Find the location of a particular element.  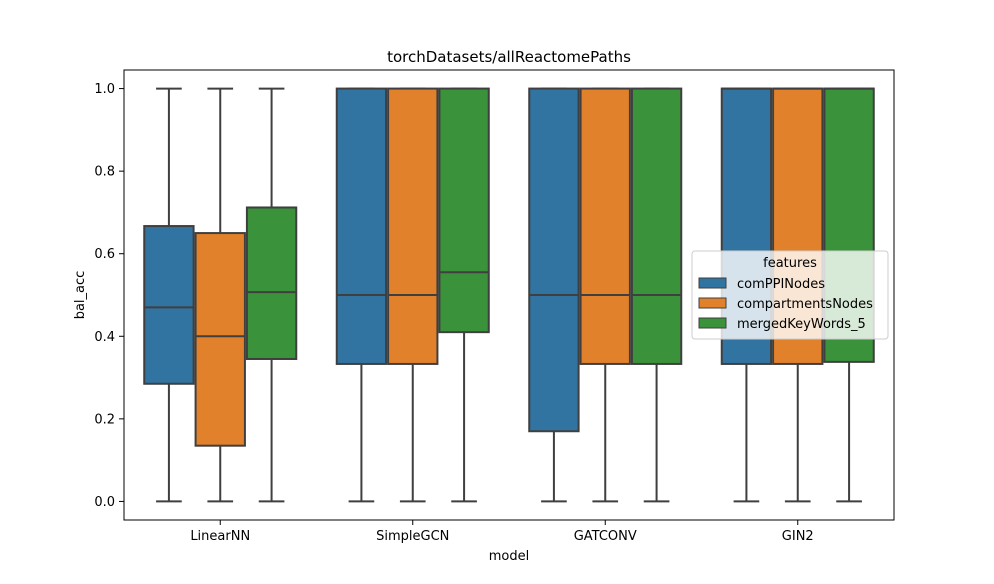

box-plot-SimpleGCN-compartmentsNodes is located at coordinates (413, 295).